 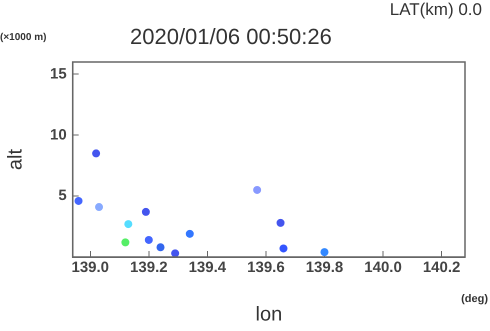 What do you see at coordinates (90, 267) in the screenshot?
I see `x-tick-label: 139.0` at bounding box center [90, 267].